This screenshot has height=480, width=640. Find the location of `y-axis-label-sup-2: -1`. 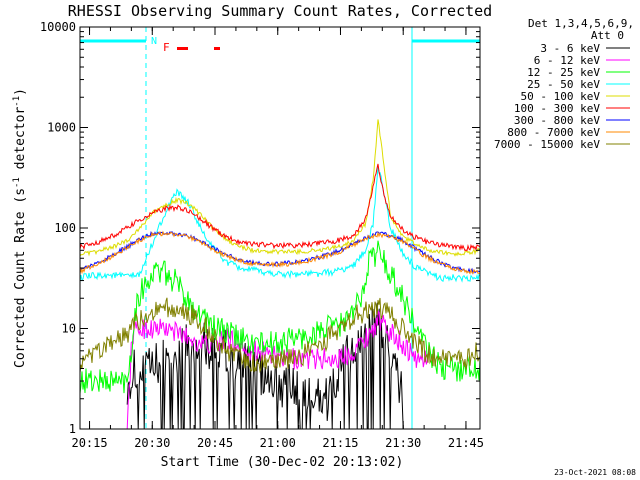

y-axis-label-sup-2: -1 is located at coordinates (17, 101).